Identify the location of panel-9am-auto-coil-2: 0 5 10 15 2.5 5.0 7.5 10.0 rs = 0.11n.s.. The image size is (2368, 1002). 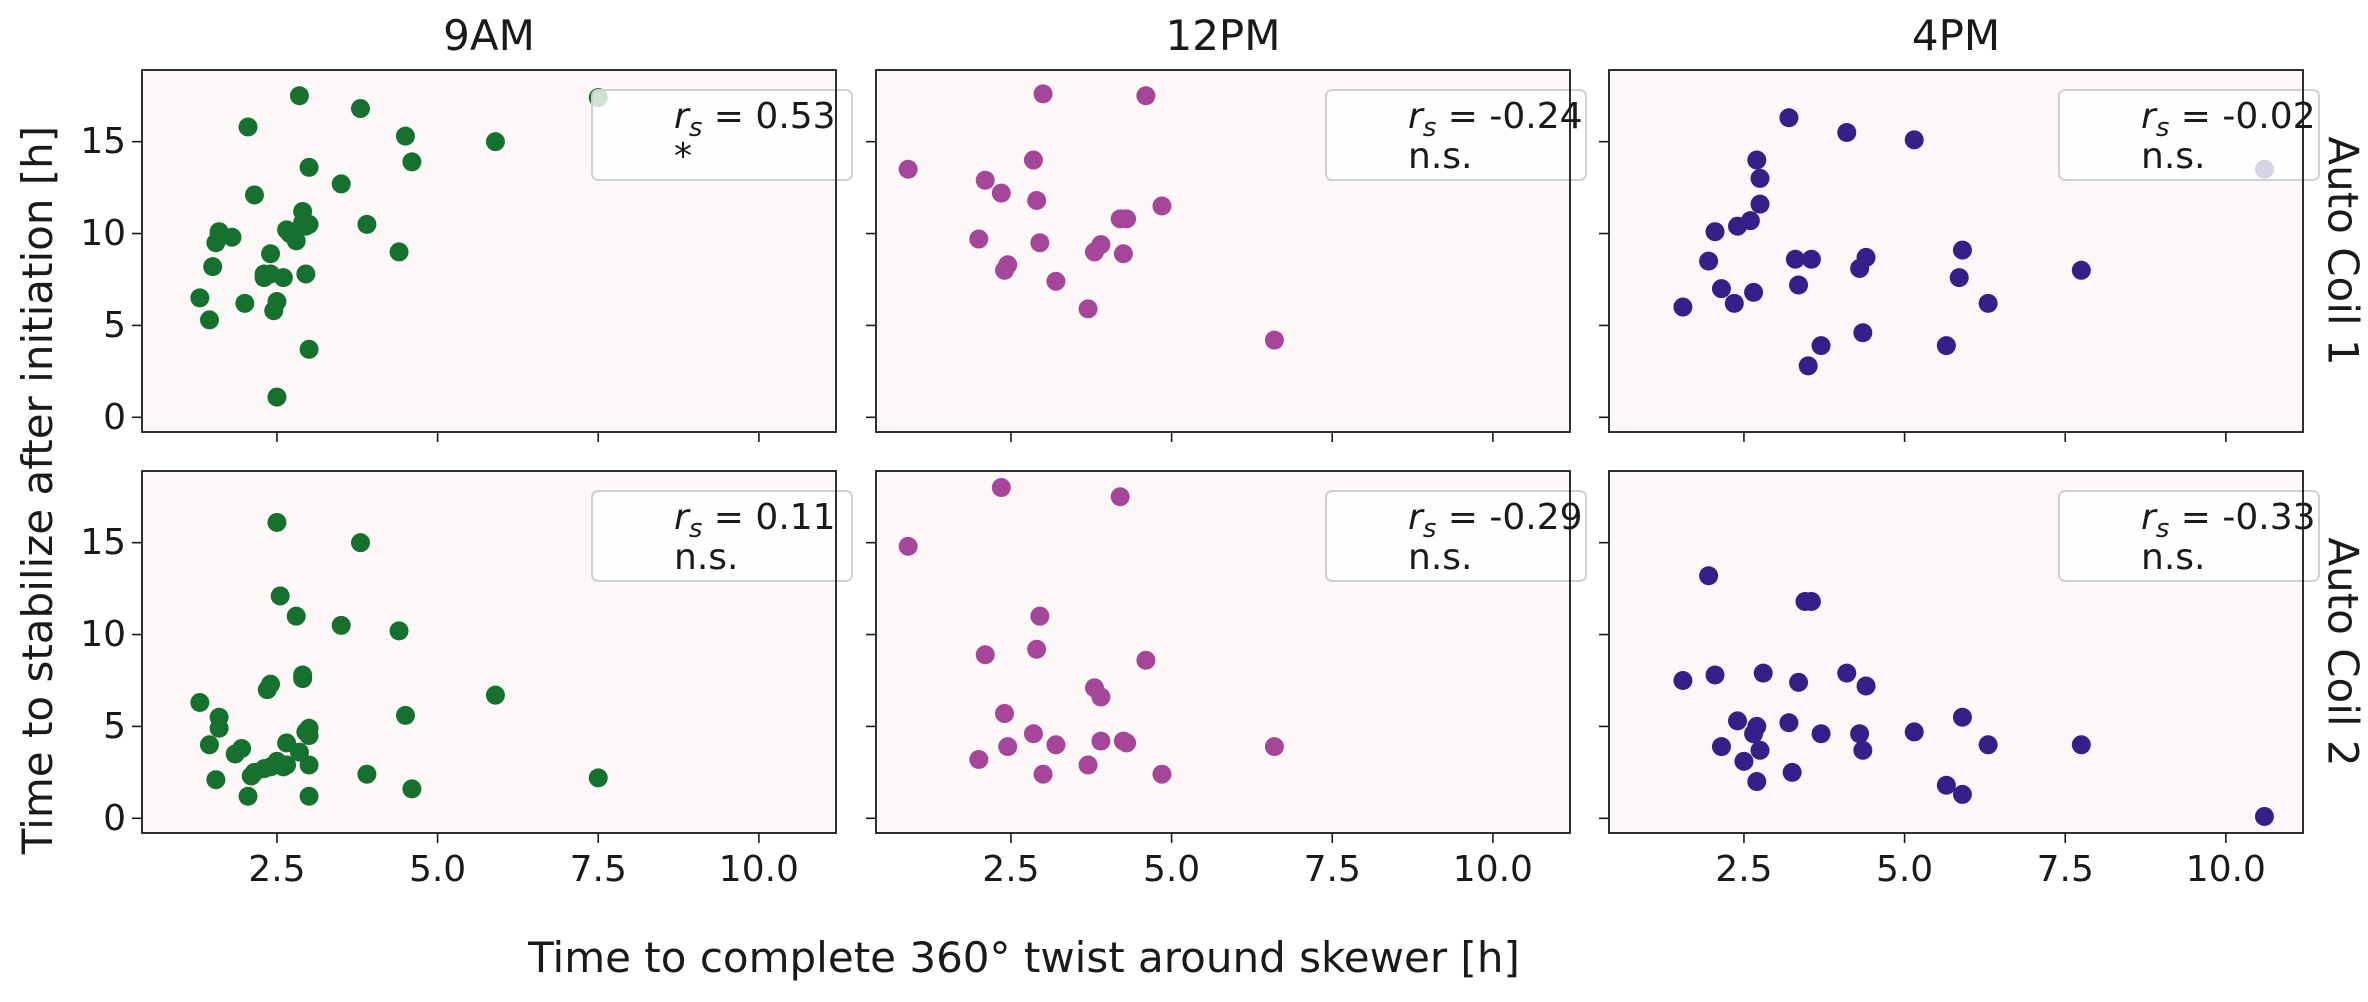
(466, 680).